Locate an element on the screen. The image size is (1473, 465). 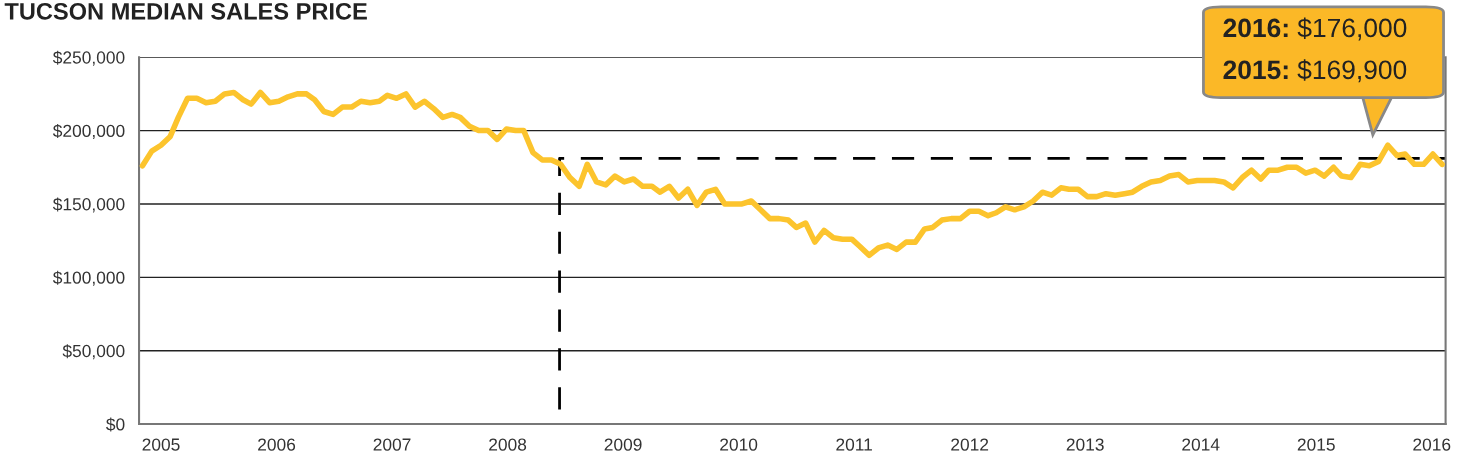
x-tick-label: 2009 is located at coordinates (623, 444).